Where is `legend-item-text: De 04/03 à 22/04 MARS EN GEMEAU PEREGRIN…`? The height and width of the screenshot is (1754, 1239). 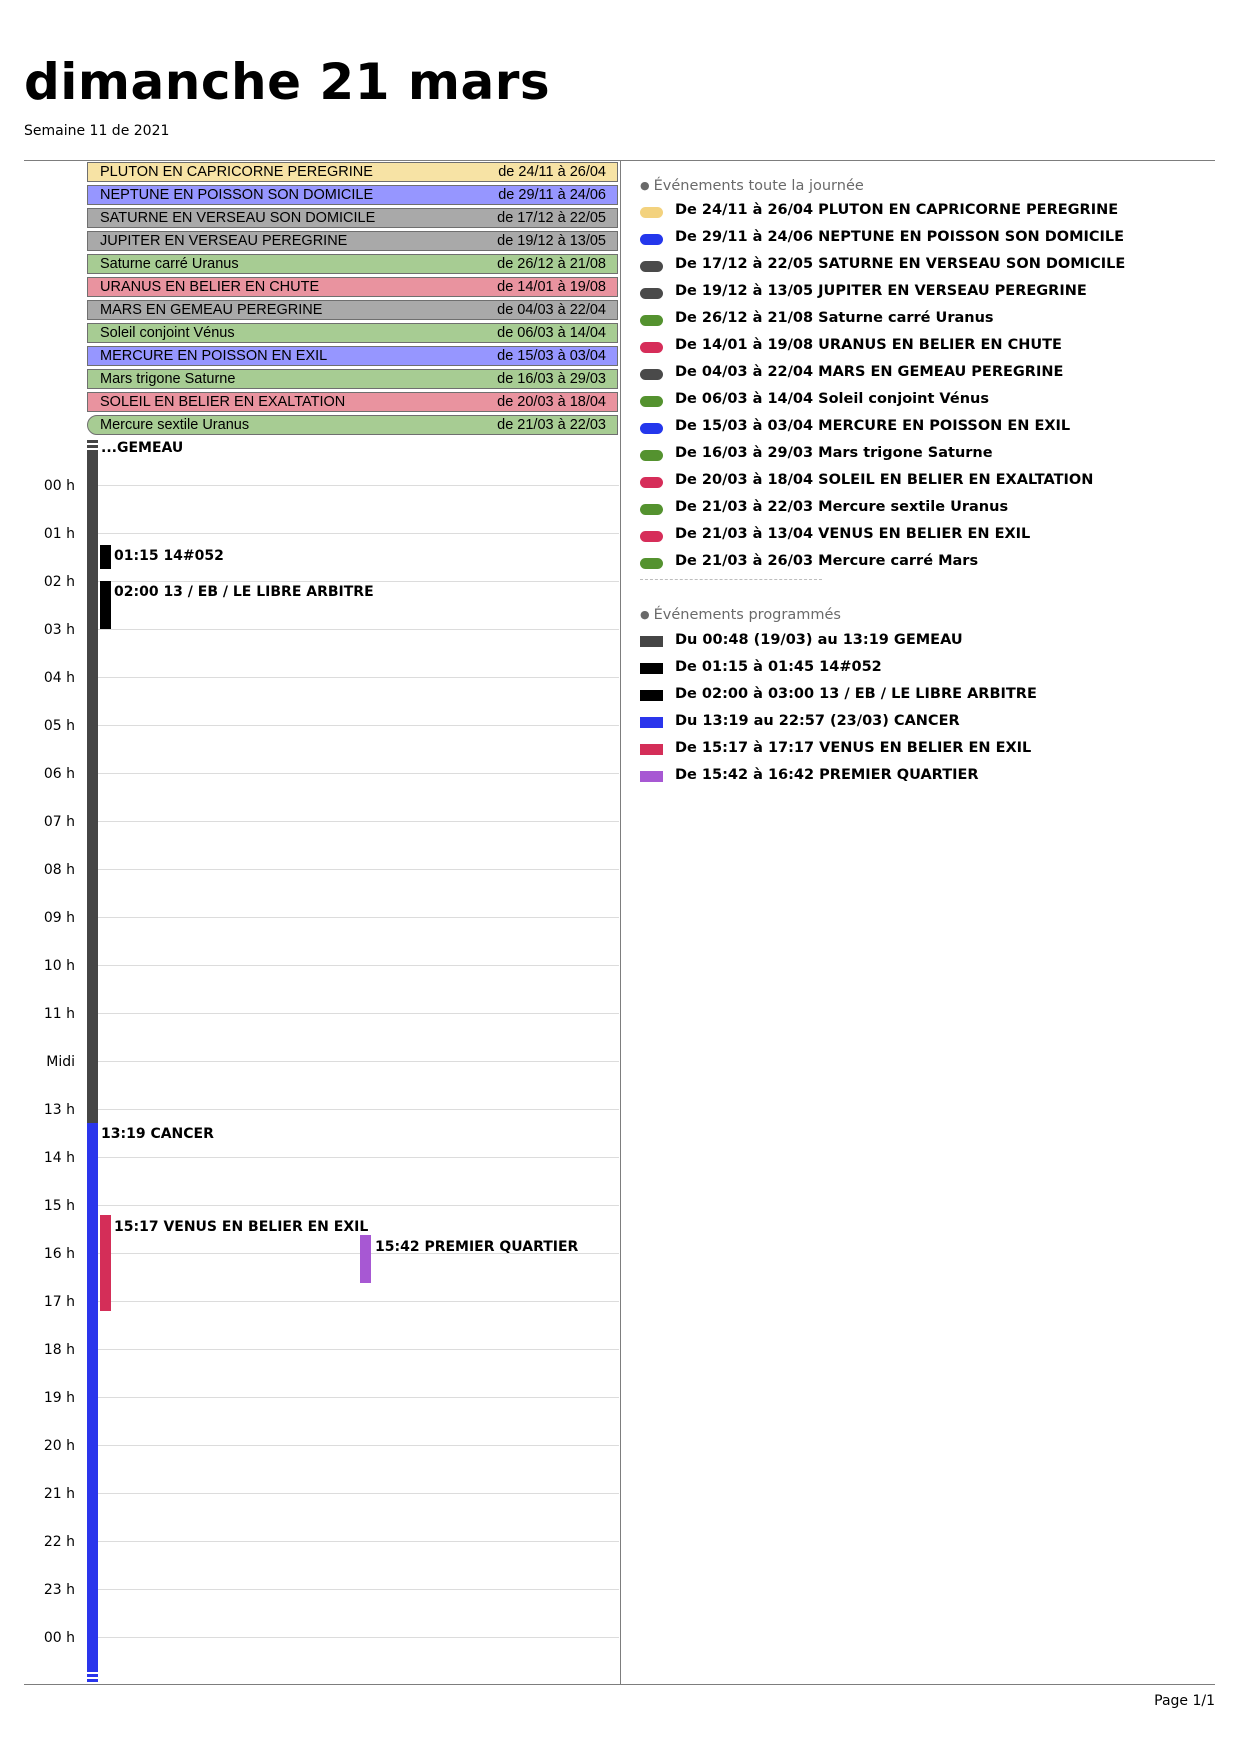 legend-item-text: De 04/03 à 22/04 MARS EN GEMEAU PEREGRIN… is located at coordinates (869, 372).